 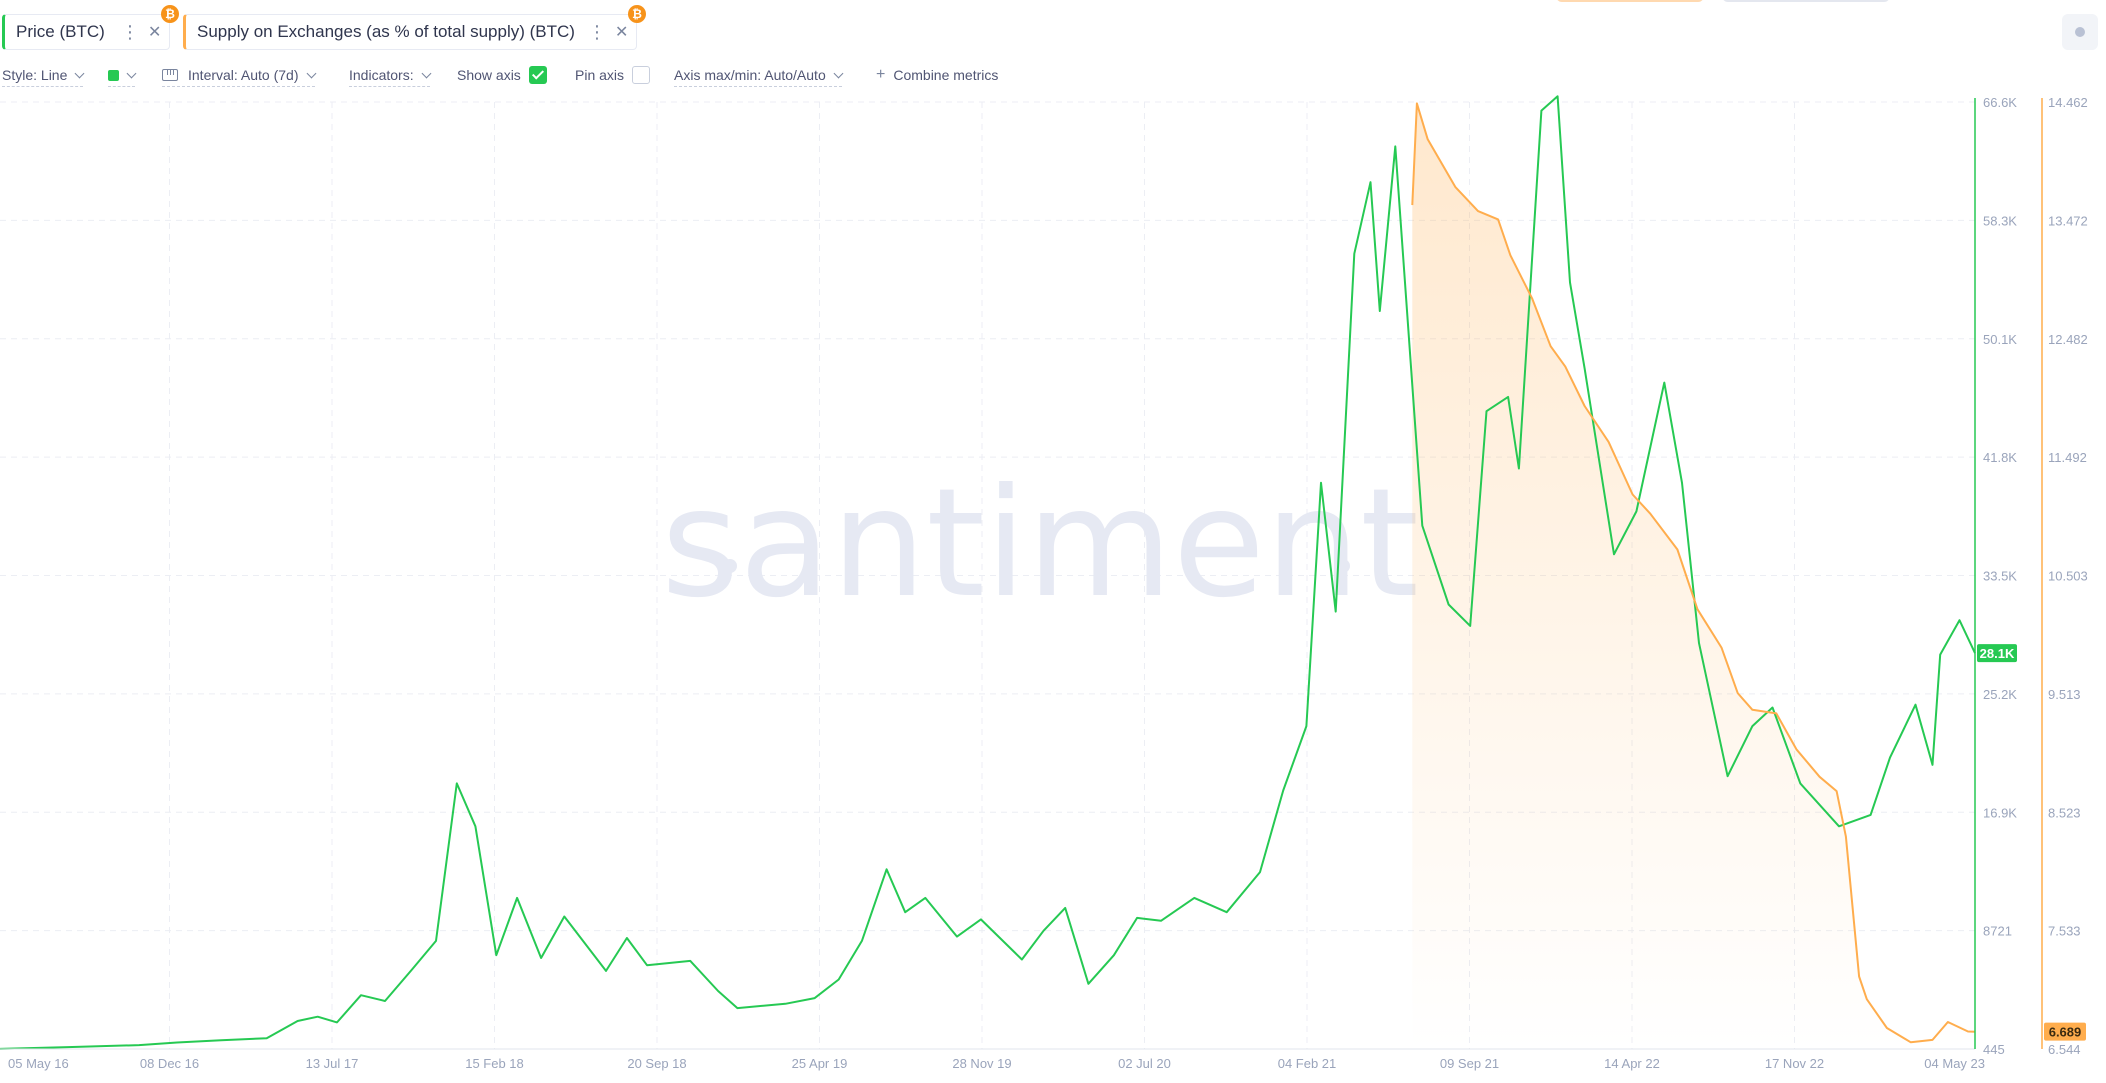 I want to click on x-axis-tick-label: 08 Dec 16, so click(x=169, y=1063).